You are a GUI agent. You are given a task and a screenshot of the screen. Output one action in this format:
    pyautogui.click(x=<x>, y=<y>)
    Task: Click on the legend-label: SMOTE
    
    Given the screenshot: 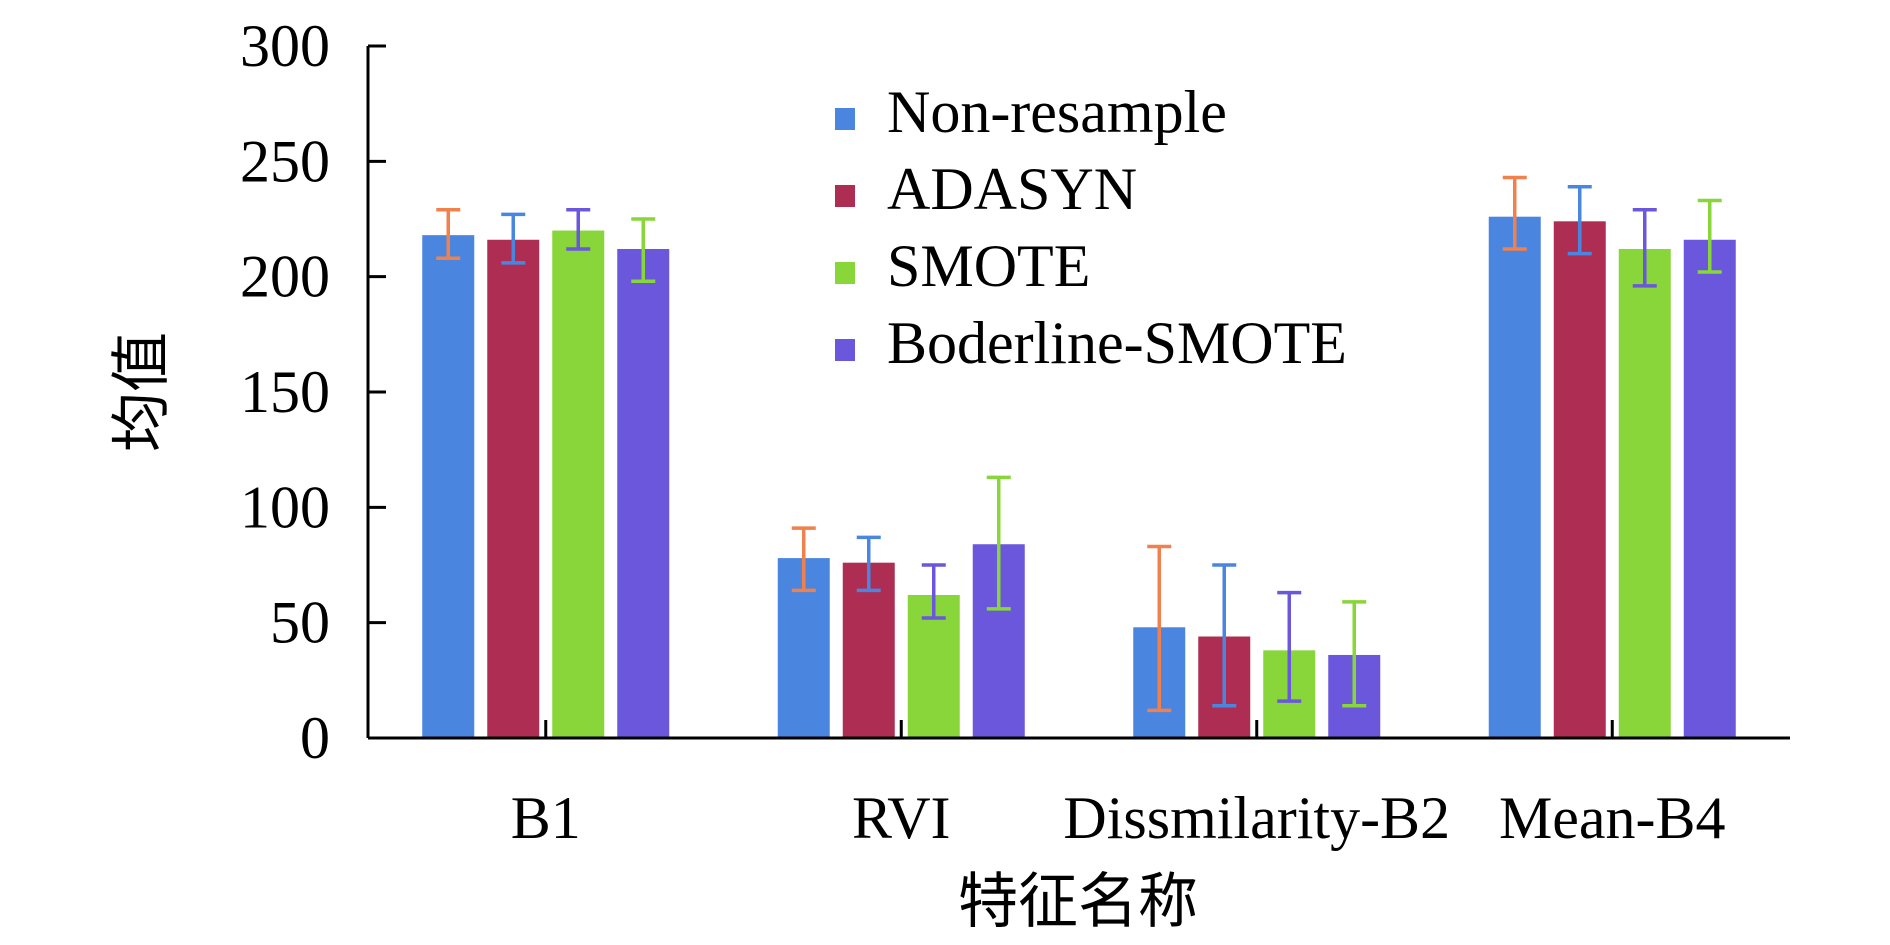 What is the action you would take?
    pyautogui.click(x=988, y=266)
    